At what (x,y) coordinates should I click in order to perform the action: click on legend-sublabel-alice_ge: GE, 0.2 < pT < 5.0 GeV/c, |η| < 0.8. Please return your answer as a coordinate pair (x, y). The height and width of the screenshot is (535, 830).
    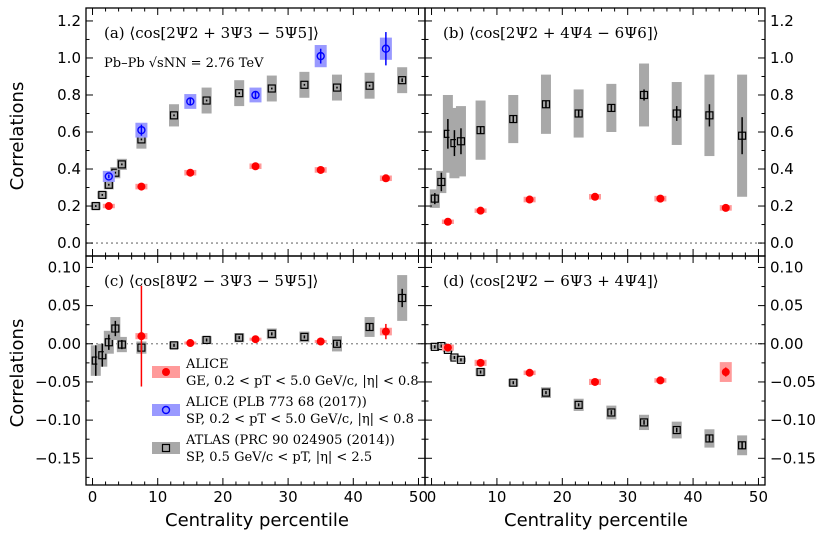
    Looking at the image, I should click on (302, 381).